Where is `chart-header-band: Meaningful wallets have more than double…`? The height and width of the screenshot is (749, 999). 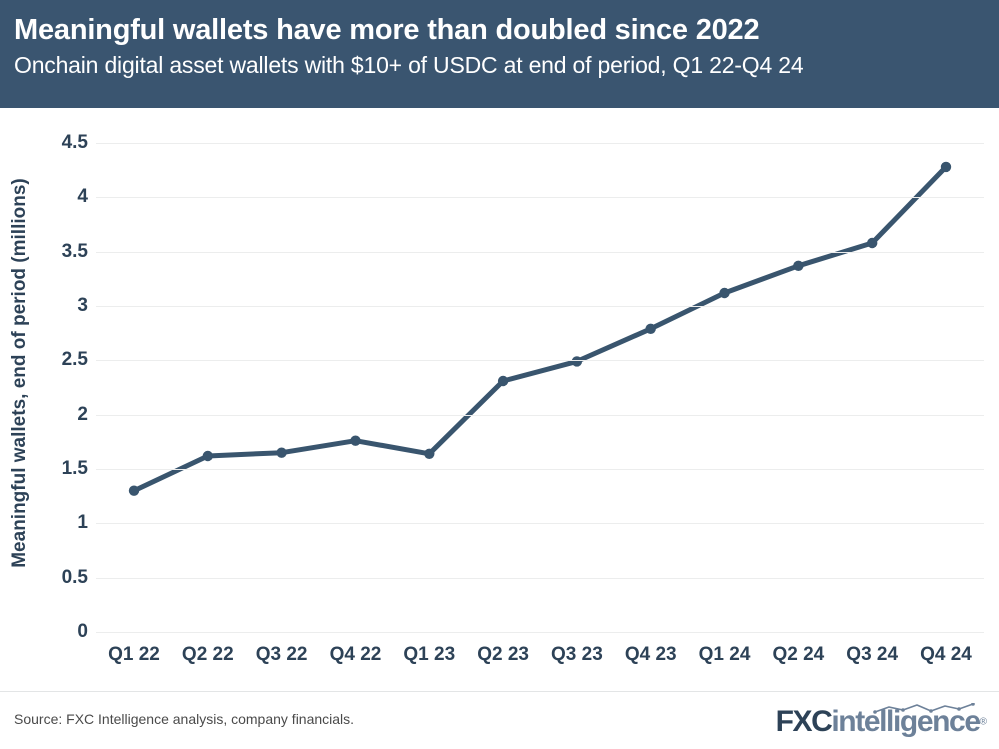 chart-header-band: Meaningful wallets have more than double… is located at coordinates (499, 54).